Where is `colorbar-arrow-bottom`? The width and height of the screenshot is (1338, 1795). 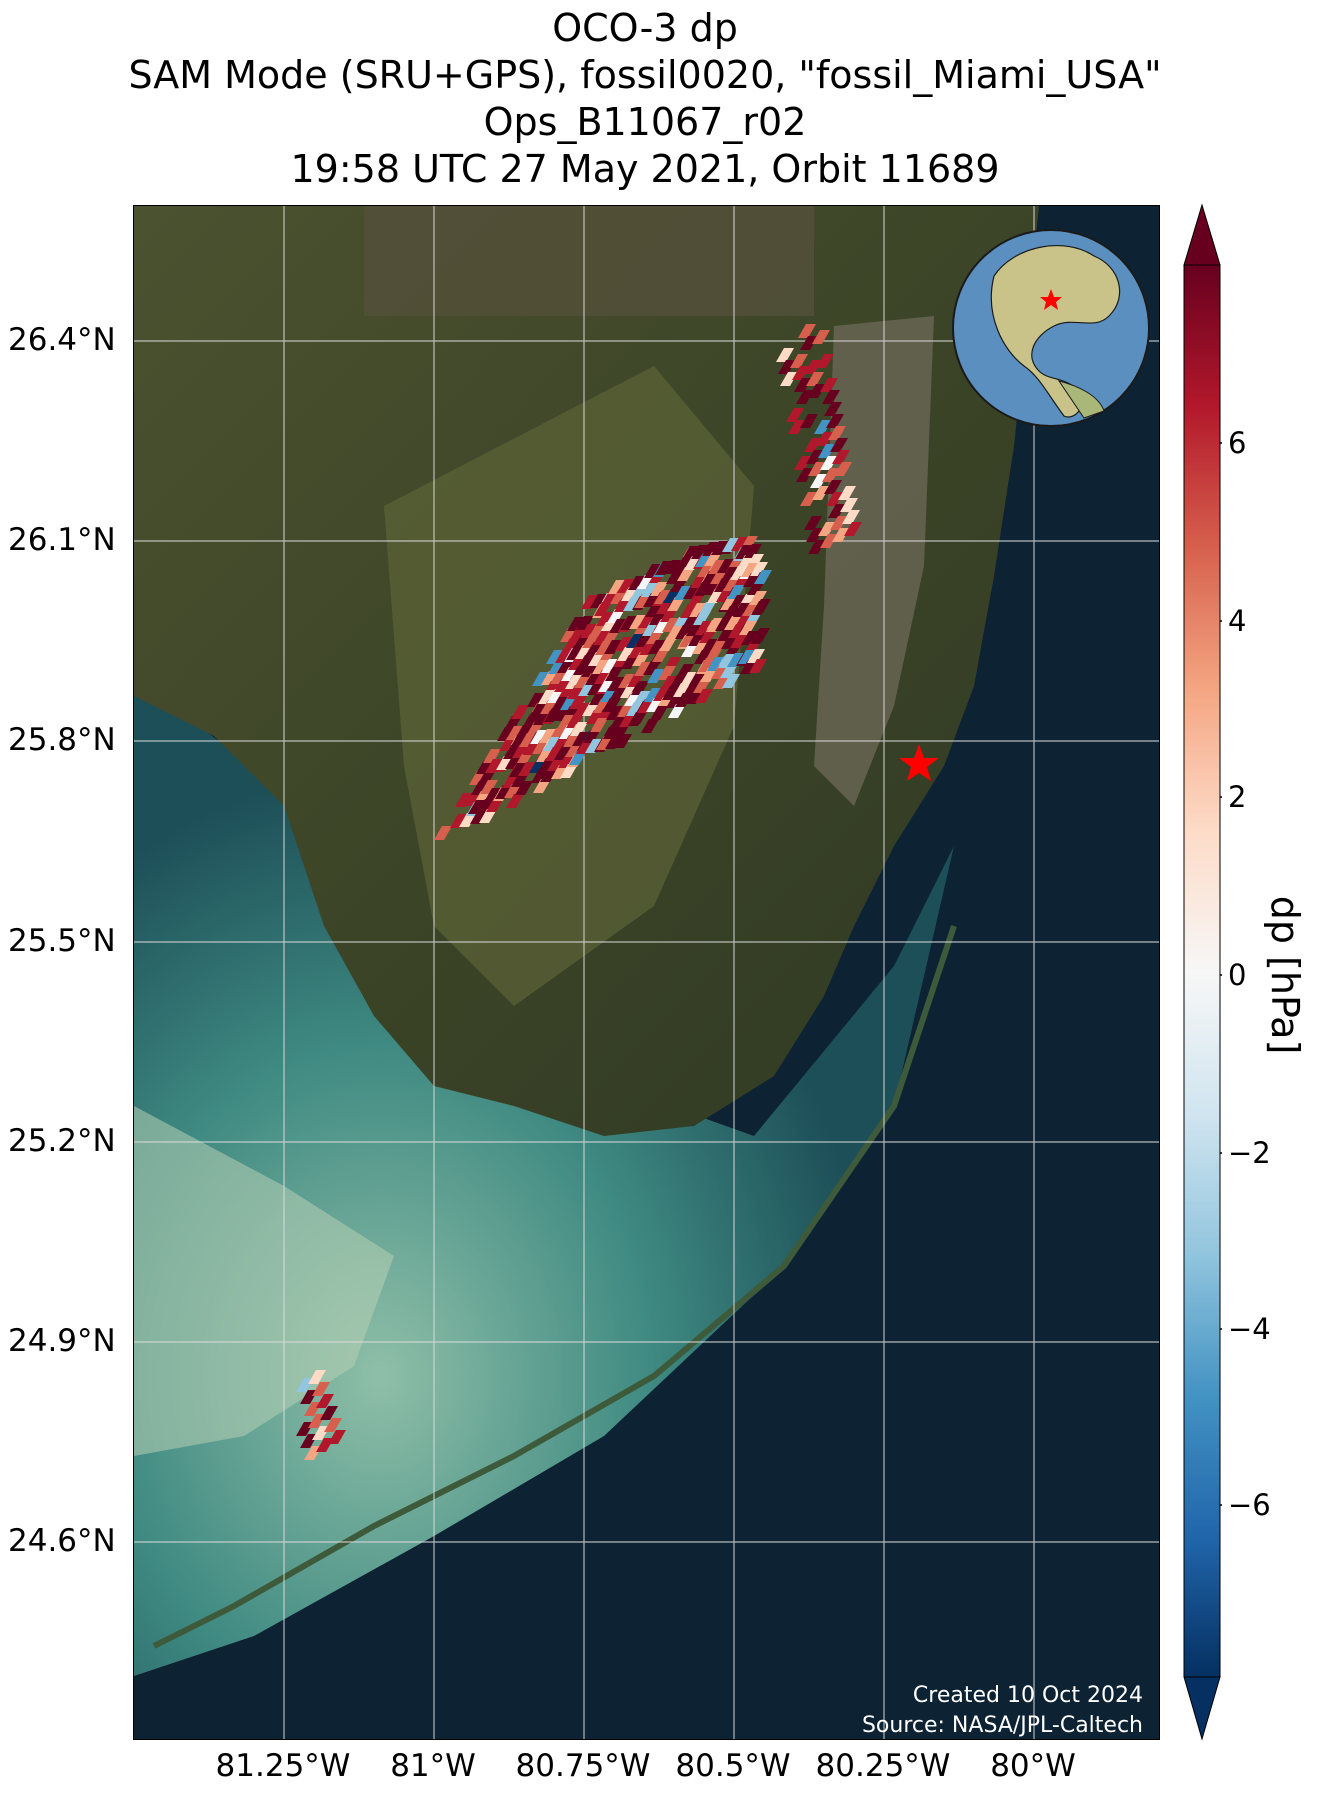 colorbar-arrow-bottom is located at coordinates (1202, 1708).